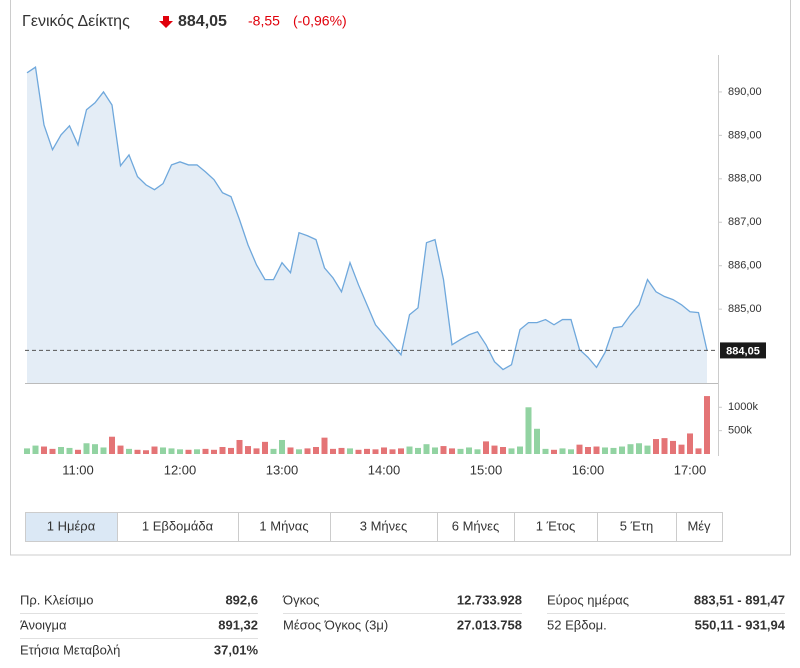  Describe the element at coordinates (320, 21) in the screenshot. I see `change-pct: (-0,96%)` at that location.